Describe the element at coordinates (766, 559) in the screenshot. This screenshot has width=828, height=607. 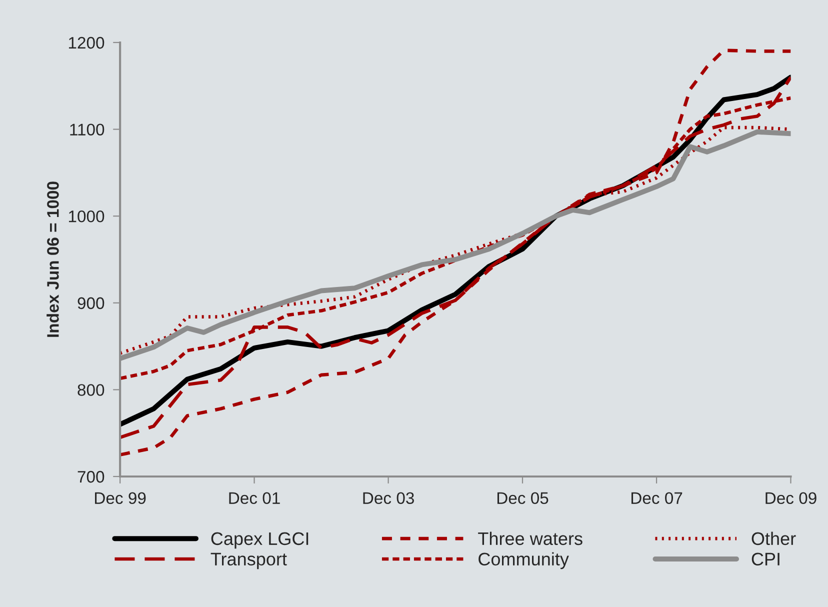
I see `legend-label: CPI` at that location.